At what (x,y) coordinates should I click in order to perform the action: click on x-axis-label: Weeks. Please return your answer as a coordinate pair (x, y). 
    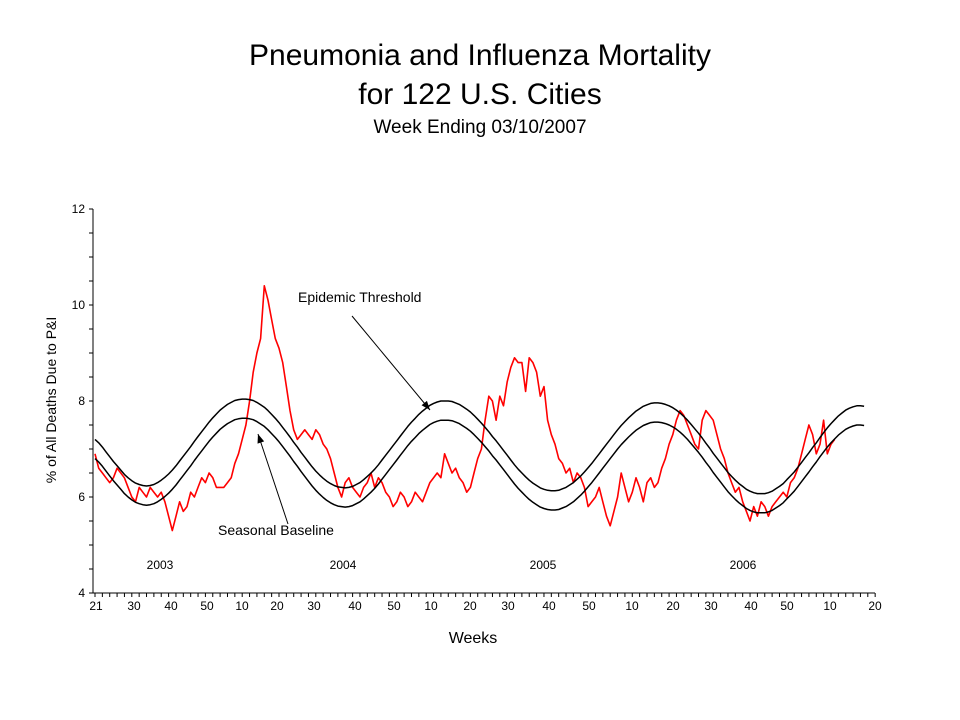
    Looking at the image, I should click on (473, 638).